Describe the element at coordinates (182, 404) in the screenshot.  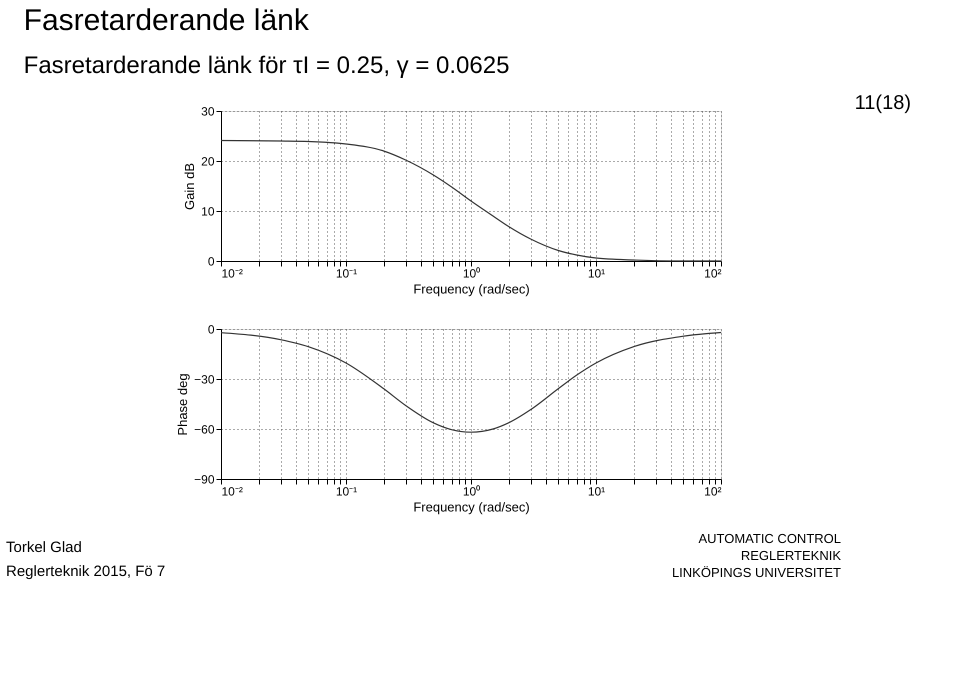
I see `y-axis-title: Phase deg` at that location.